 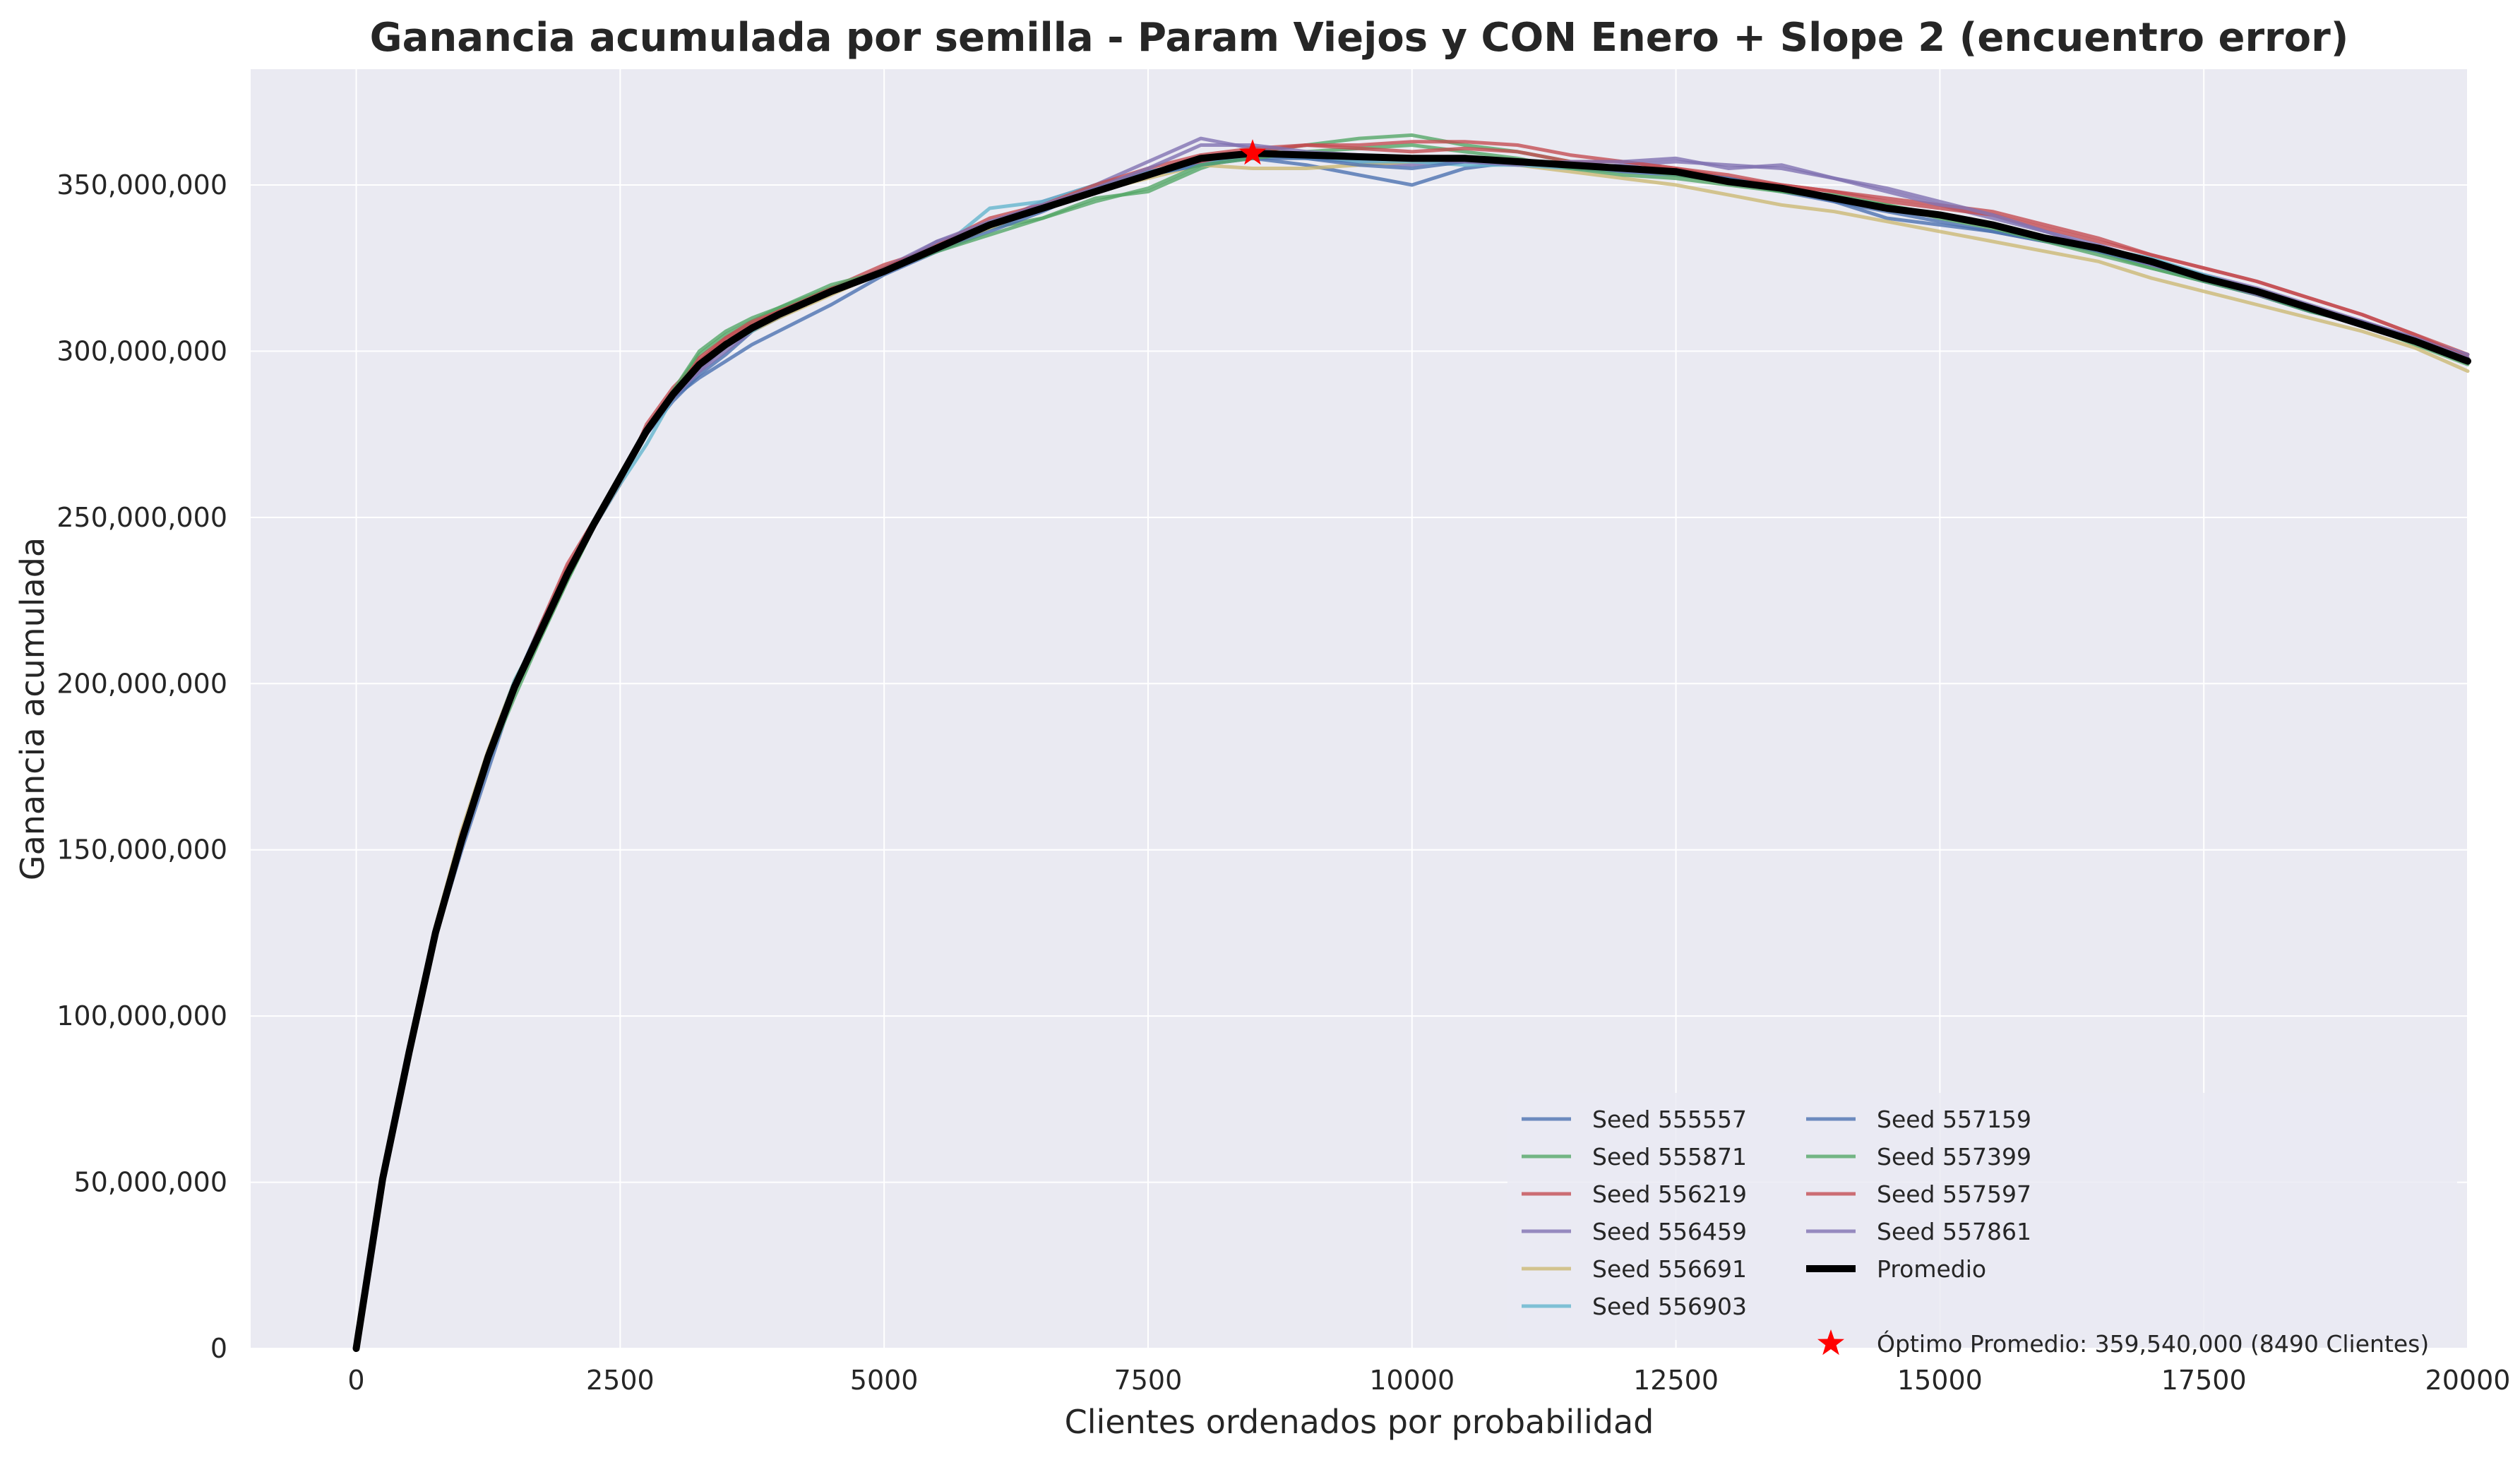 I want to click on x-tick-label: 12500, so click(x=1676, y=1381).